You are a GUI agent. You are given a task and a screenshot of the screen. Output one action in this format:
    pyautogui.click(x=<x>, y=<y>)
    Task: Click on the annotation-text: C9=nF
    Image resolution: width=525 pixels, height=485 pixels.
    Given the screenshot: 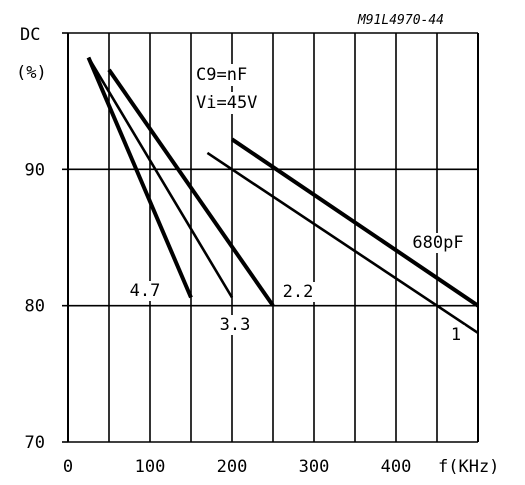 What is the action you would take?
    pyautogui.click(x=221, y=75)
    